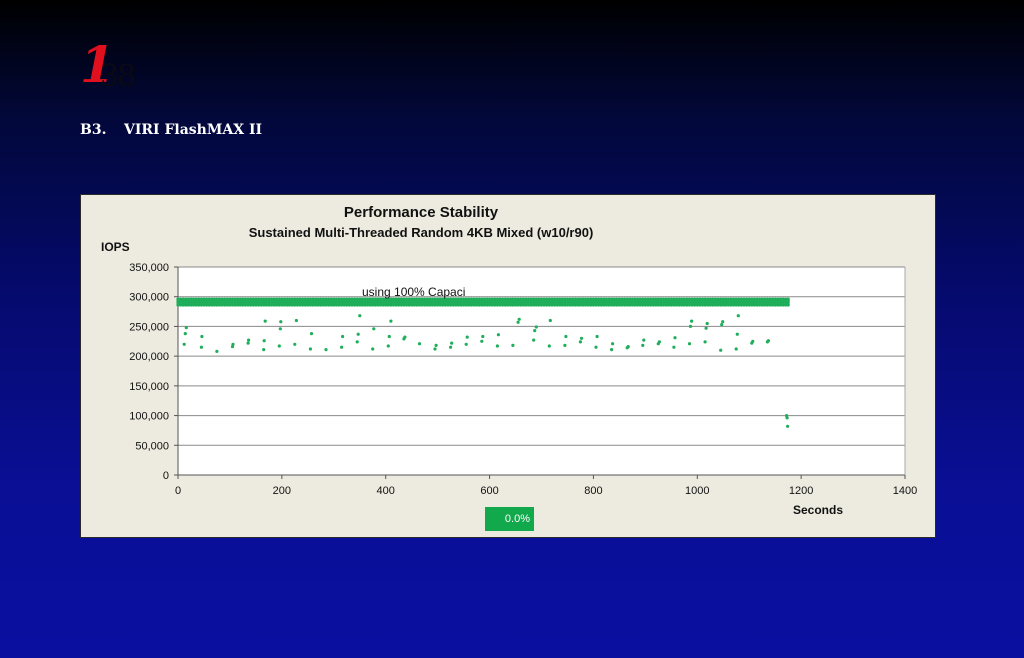 This screenshot has height=658, width=1024. I want to click on status-box: 0.0%, so click(509, 519).